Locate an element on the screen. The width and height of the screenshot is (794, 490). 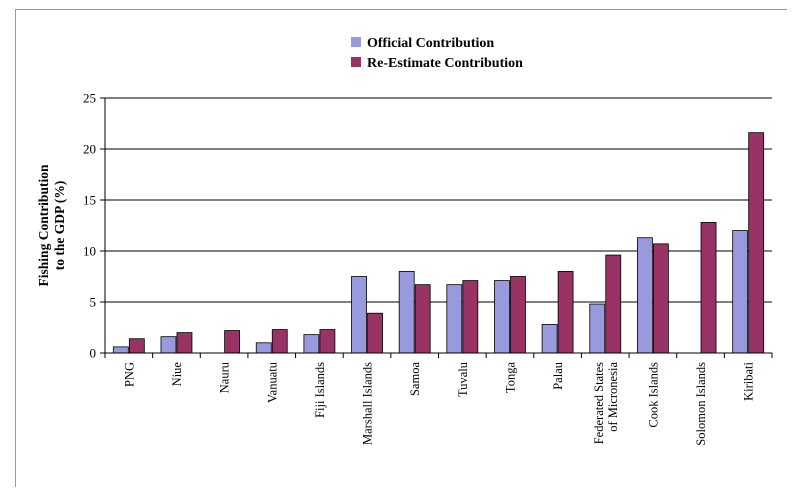
legend-label-re-estimate: Re-Estimate Contribution is located at coordinates (445, 63).